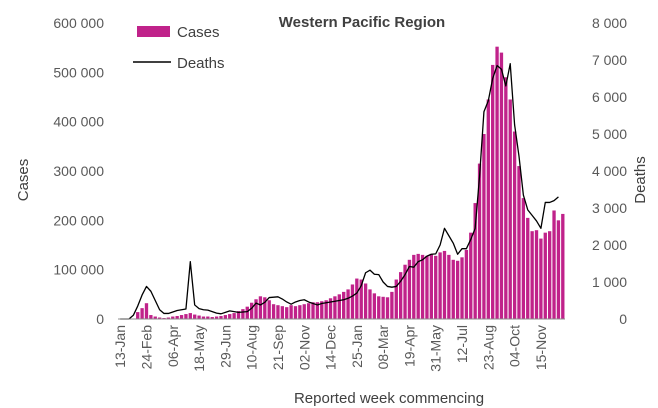 The image size is (658, 408). What do you see at coordinates (304, 347) in the screenshot?
I see `x-tick-label: 02-Nov` at bounding box center [304, 347].